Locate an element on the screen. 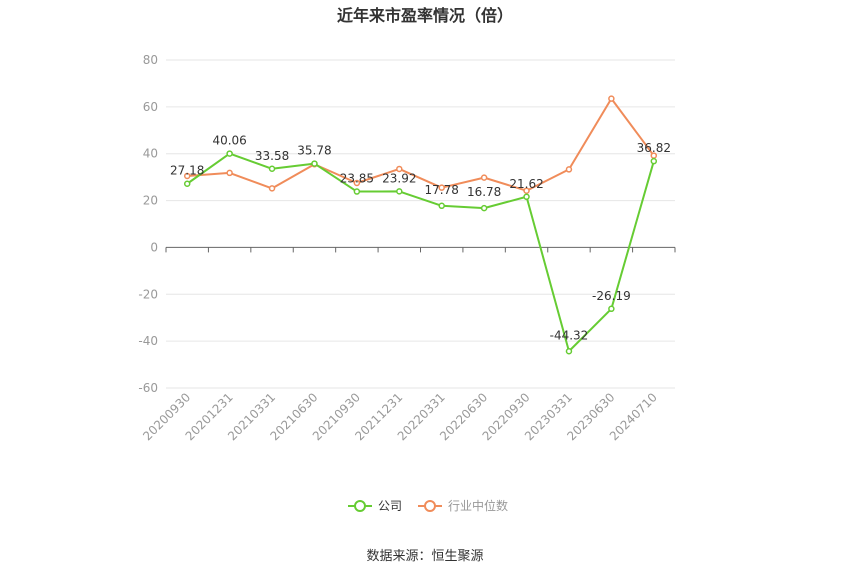 The height and width of the screenshot is (575, 850). data-label: 16.78 is located at coordinates (484, 192).